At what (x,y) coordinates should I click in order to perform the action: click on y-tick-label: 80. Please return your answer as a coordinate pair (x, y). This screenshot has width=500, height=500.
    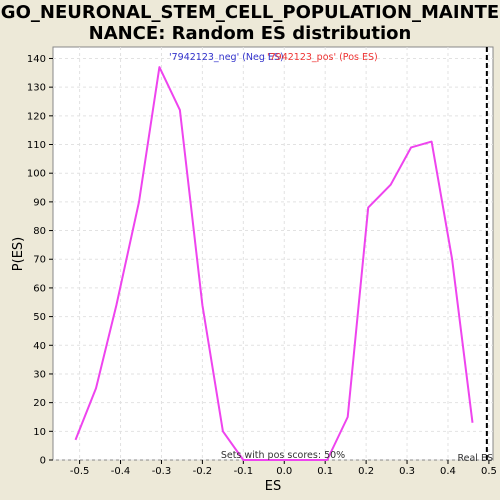
    Looking at the image, I should click on (39, 231).